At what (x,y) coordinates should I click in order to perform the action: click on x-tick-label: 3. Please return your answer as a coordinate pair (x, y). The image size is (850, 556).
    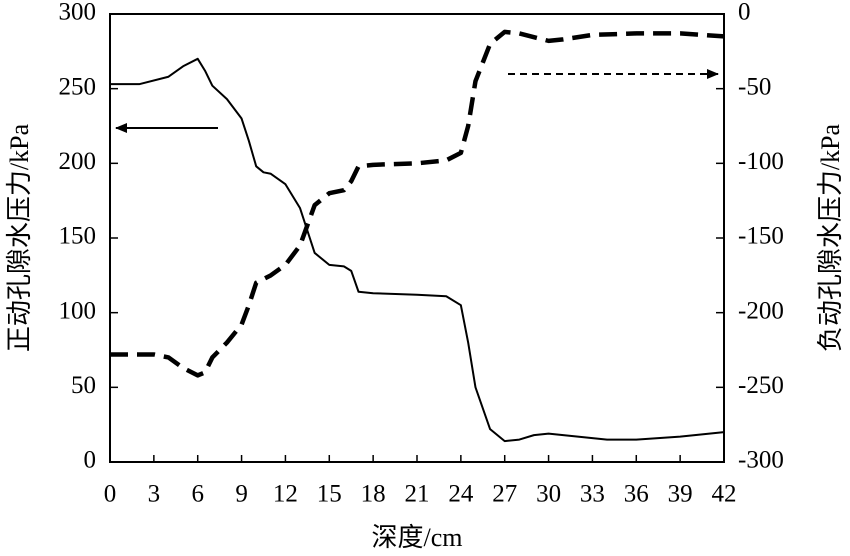
    Looking at the image, I should click on (154, 494).